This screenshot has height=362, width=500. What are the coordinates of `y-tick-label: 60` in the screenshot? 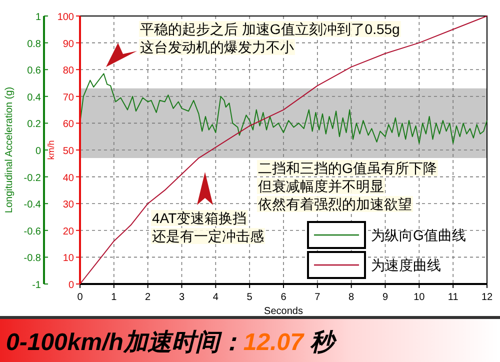 It's located at (68, 124).